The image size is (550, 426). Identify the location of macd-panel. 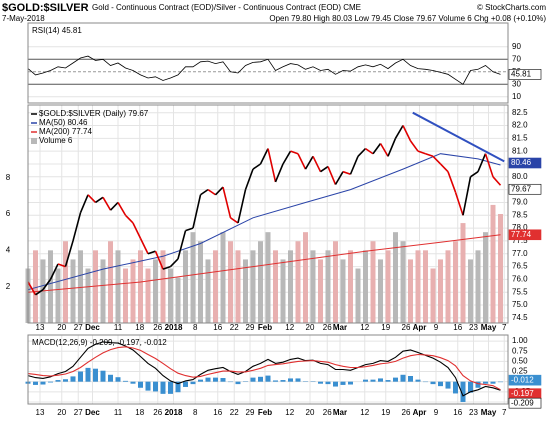
(268, 369).